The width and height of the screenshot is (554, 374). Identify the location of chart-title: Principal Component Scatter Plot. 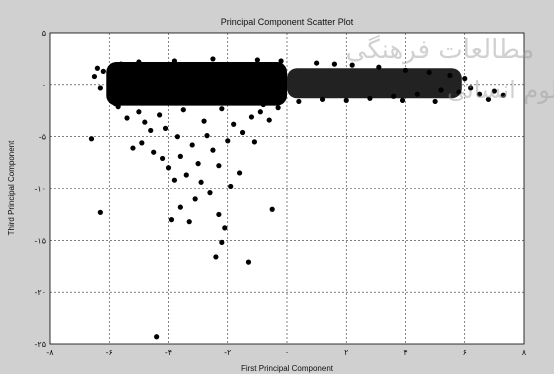
(287, 22).